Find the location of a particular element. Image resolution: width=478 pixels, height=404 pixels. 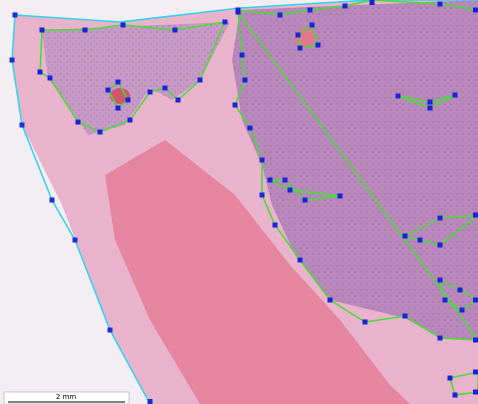

scale-bar-label: 2 mm is located at coordinates (66, 397).